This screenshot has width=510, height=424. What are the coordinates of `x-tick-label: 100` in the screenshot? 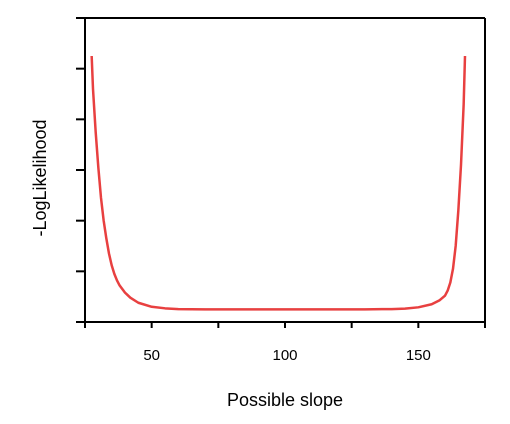 It's located at (284, 355).